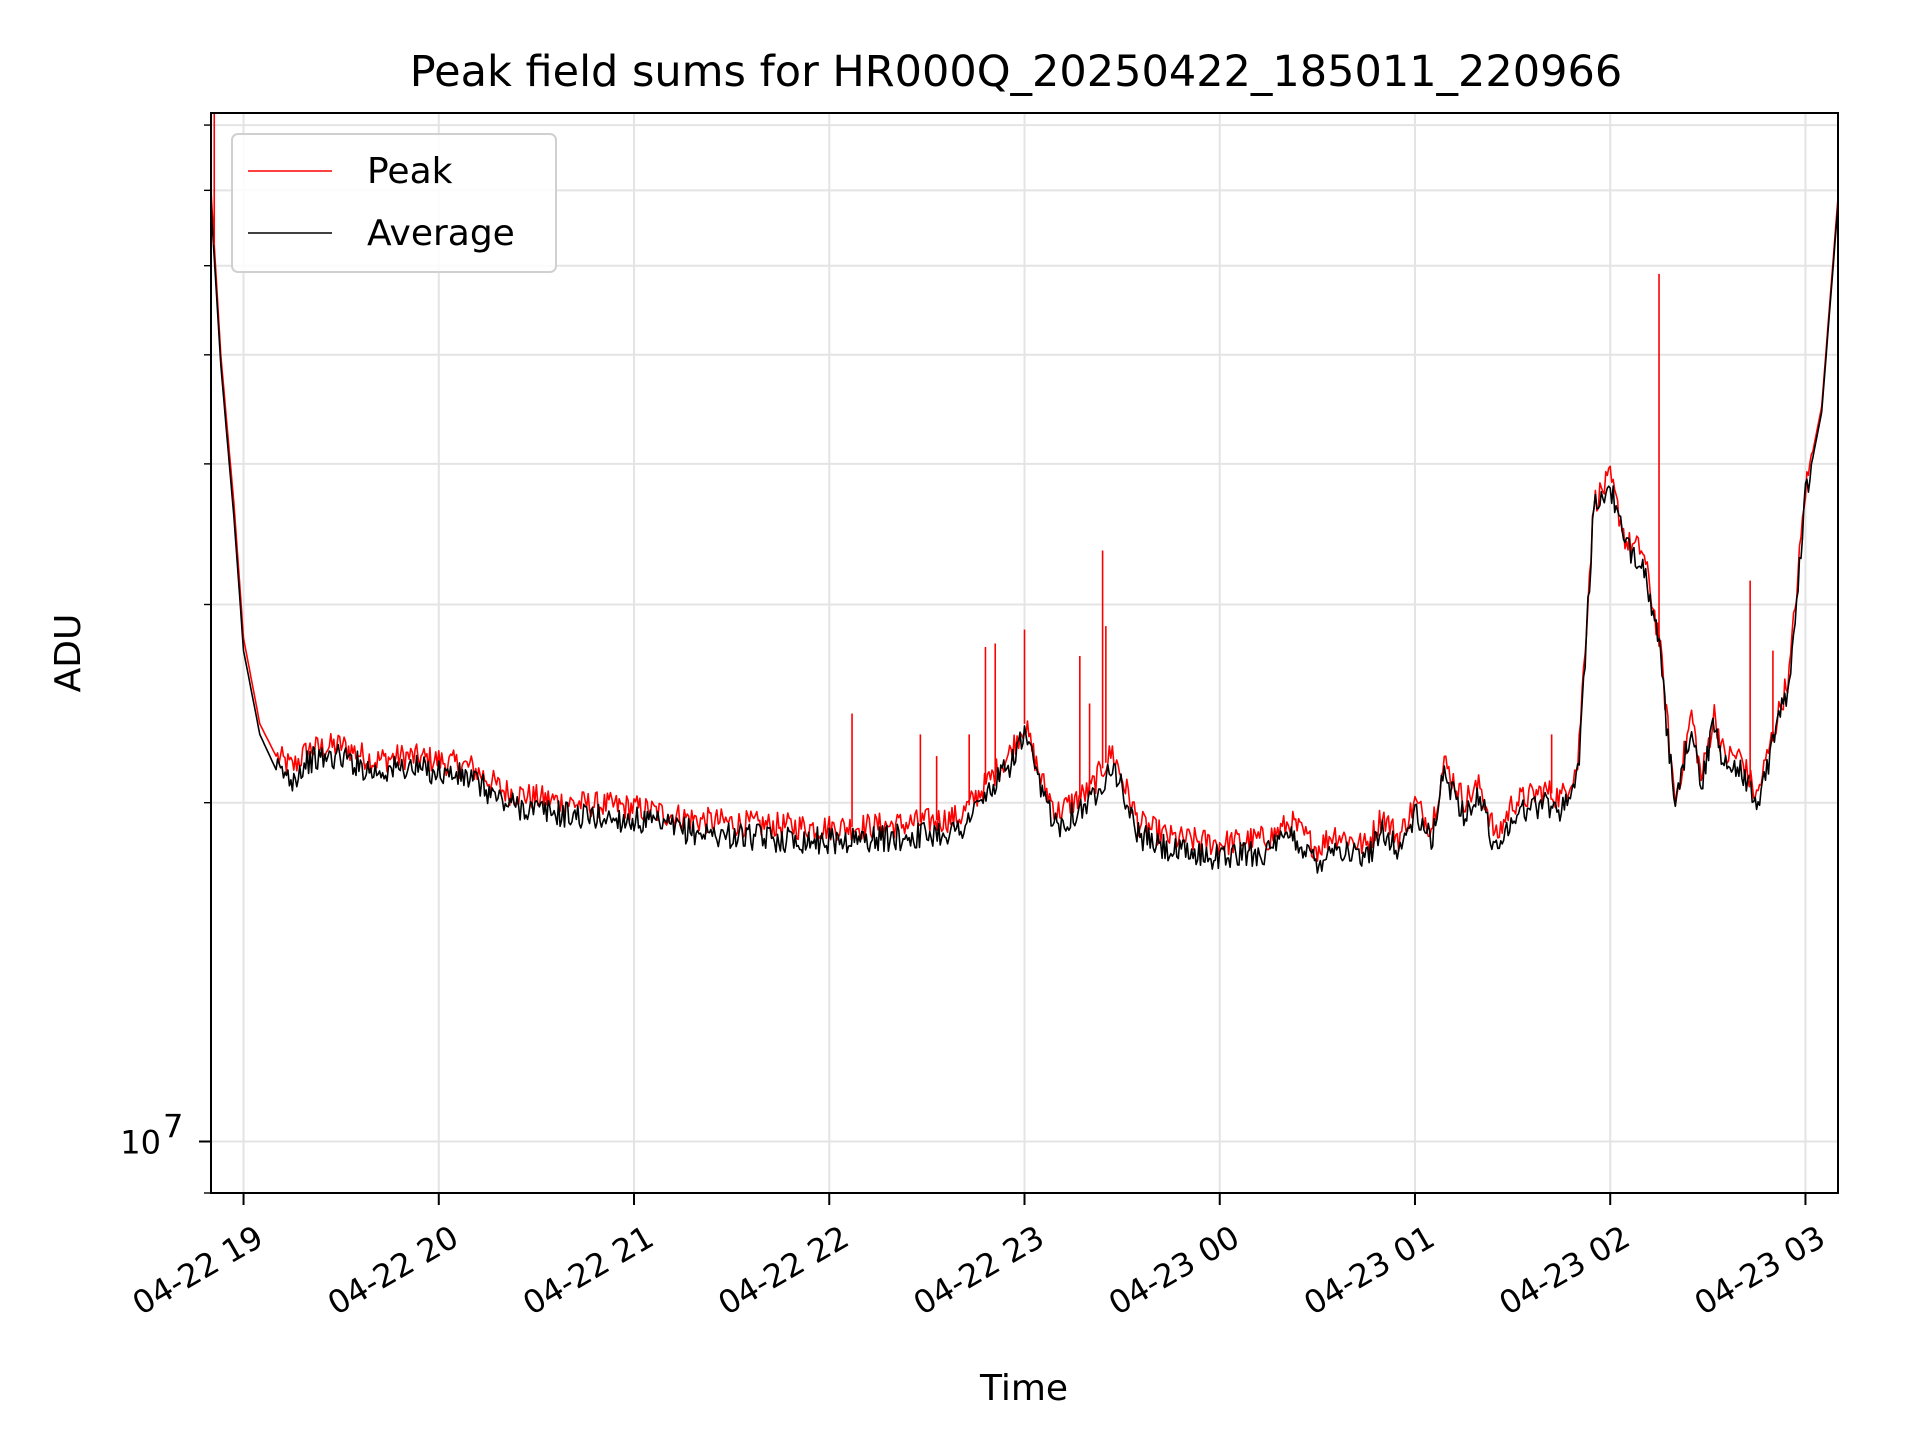 The width and height of the screenshot is (1920, 1440). Describe the element at coordinates (410, 171) in the screenshot. I see `legend-label-peak: Peak` at that location.